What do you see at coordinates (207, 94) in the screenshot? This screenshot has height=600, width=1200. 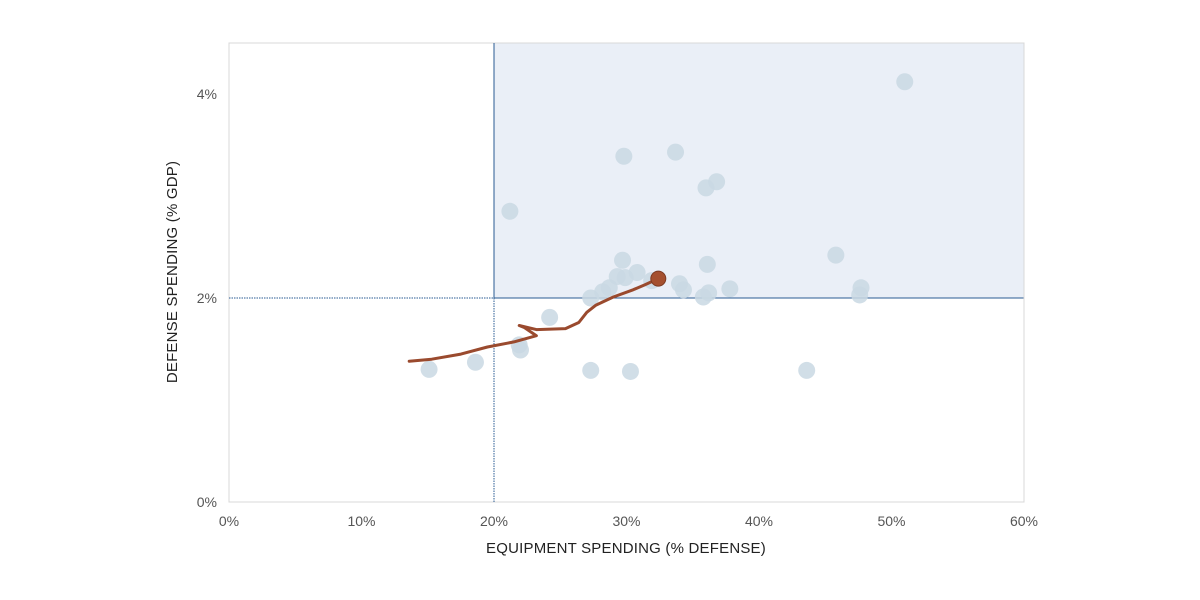 I see `y-tick-label: 4%` at bounding box center [207, 94].